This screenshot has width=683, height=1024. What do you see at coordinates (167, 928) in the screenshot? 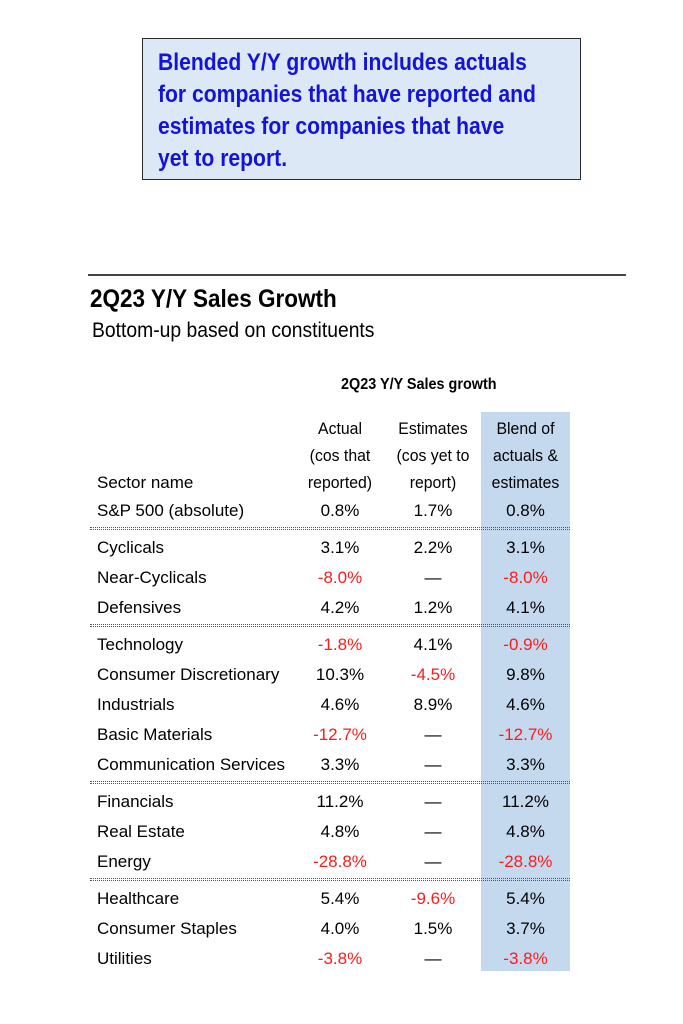
I see `sector-name: Consumer Staples` at bounding box center [167, 928].